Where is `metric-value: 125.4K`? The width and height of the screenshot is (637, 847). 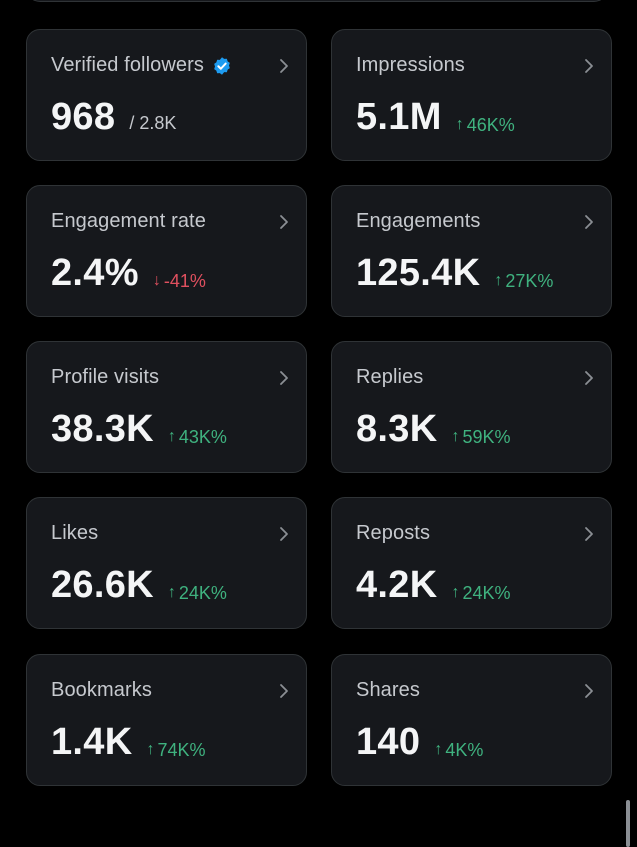 metric-value: 125.4K is located at coordinates (418, 273).